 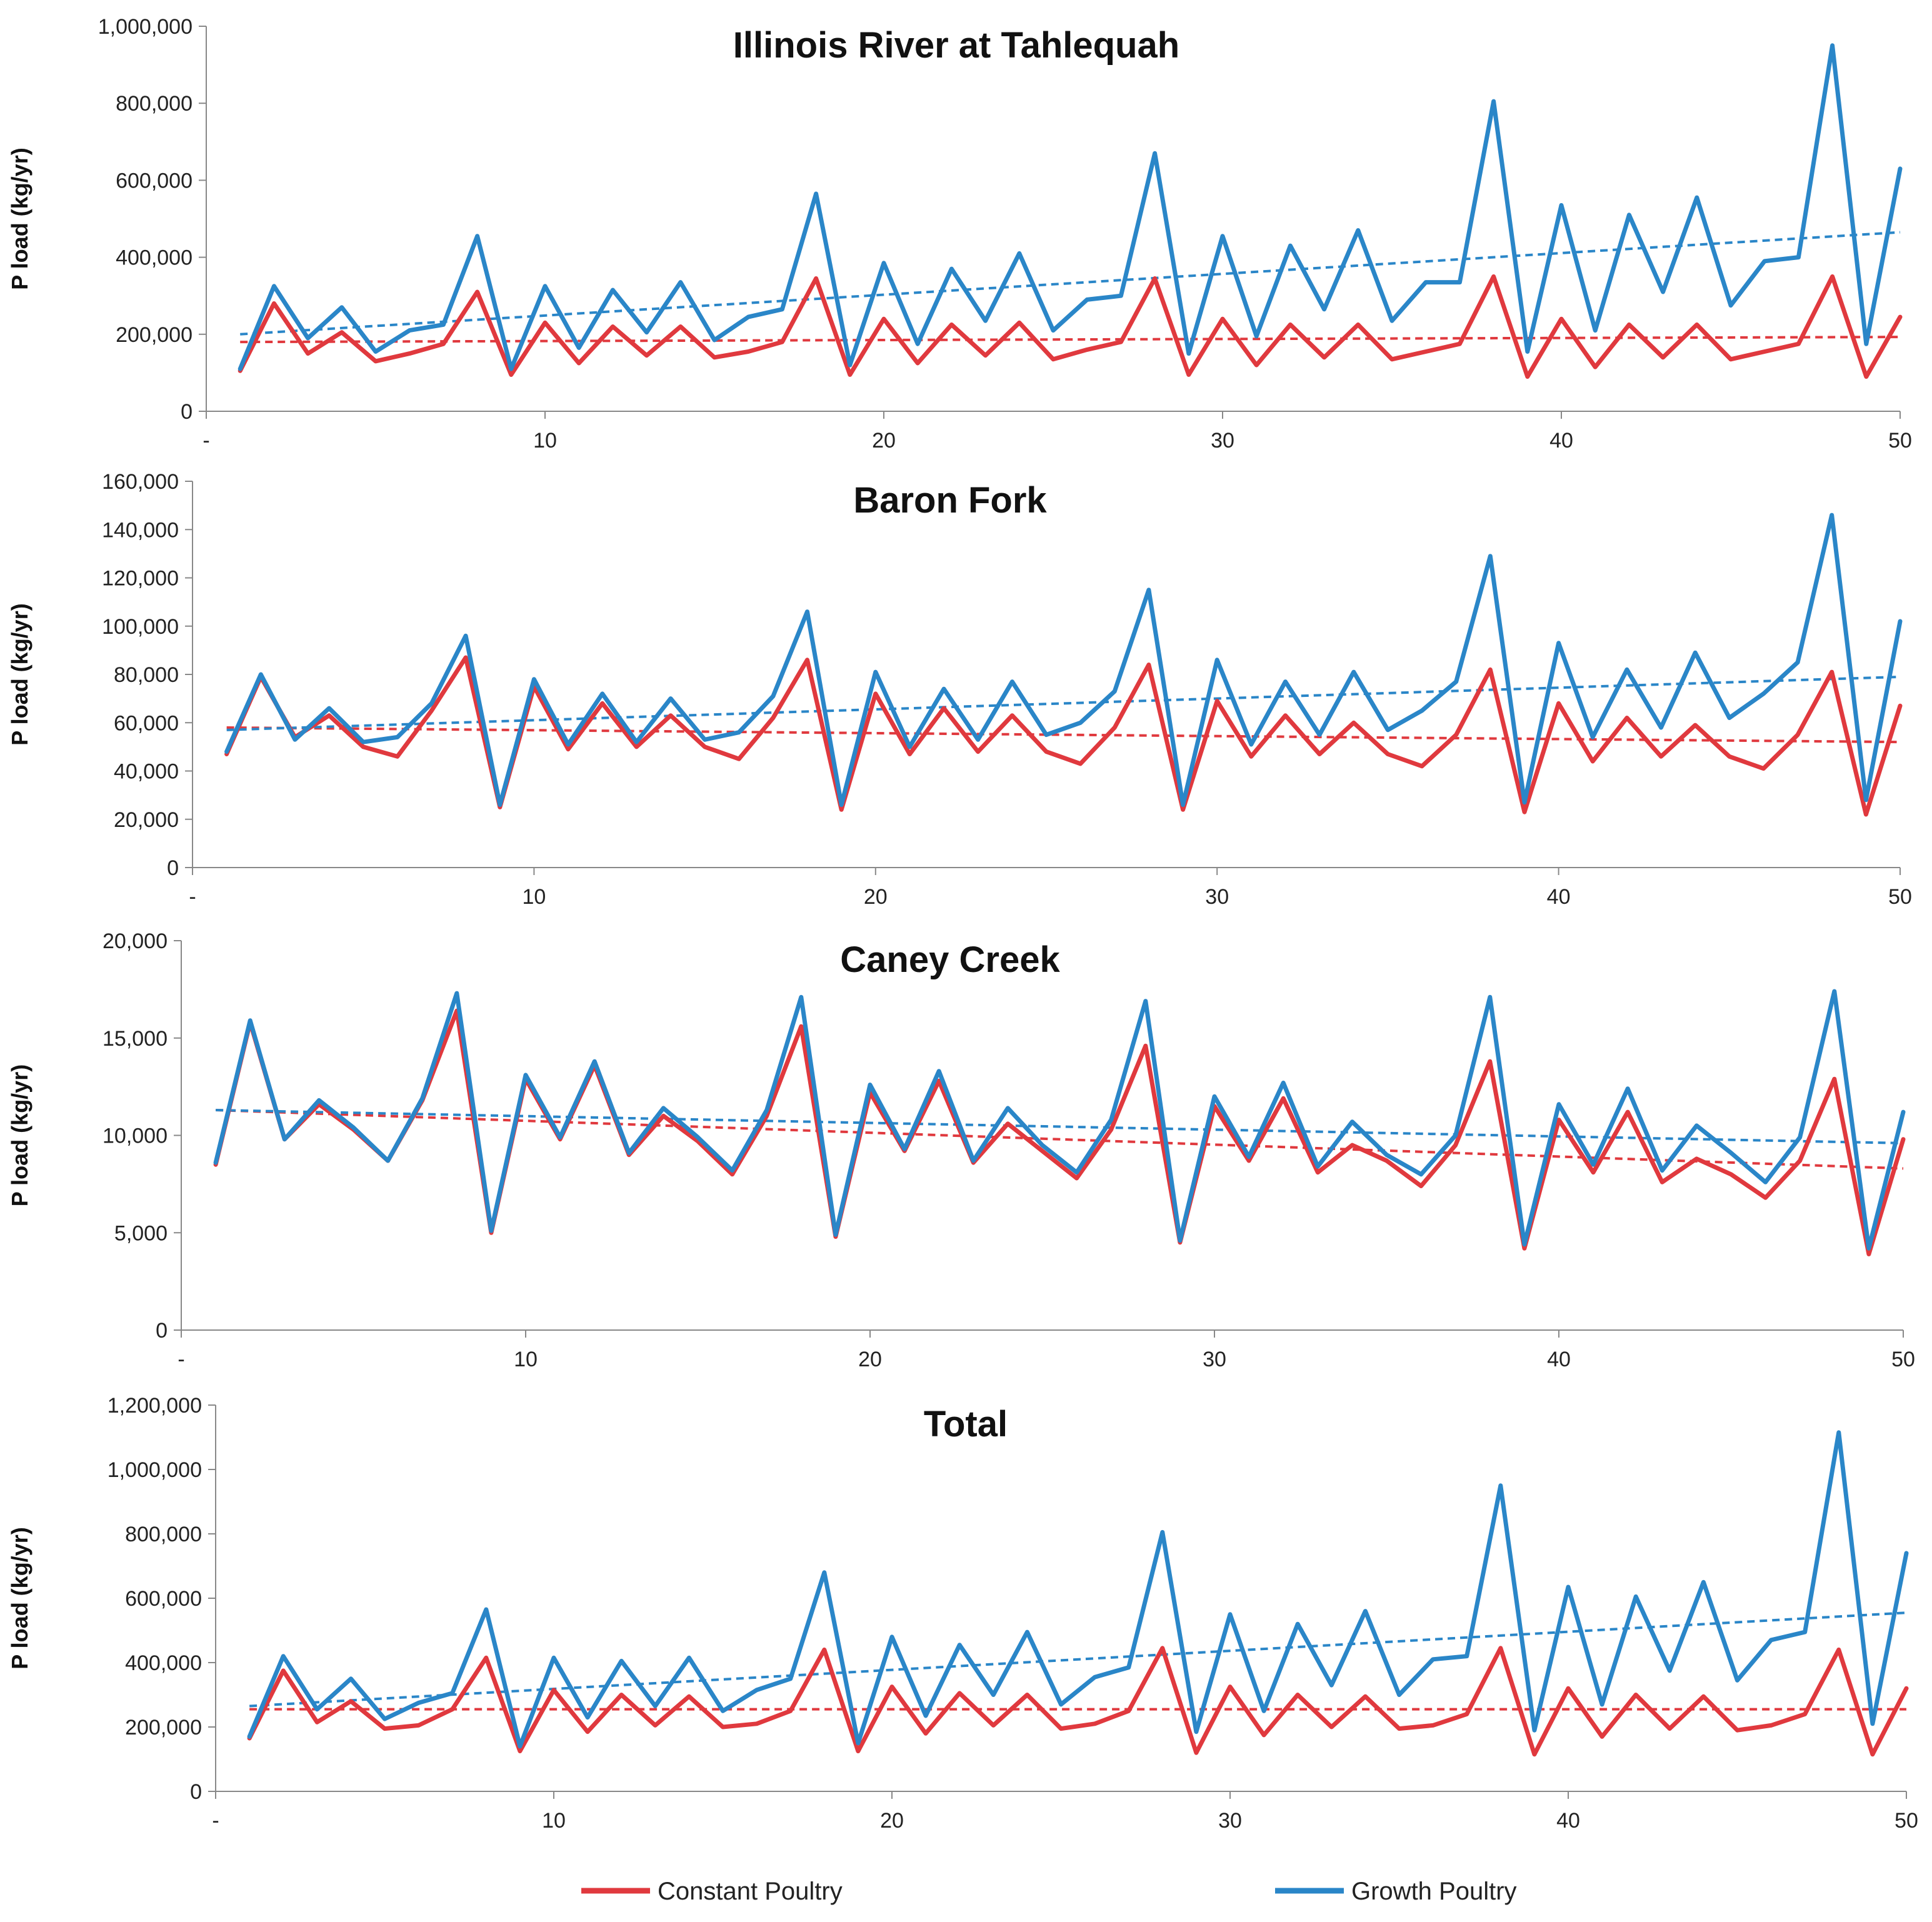 What do you see at coordinates (750, 1891) in the screenshot?
I see `legend-constant-label: Constant Poultry` at bounding box center [750, 1891].